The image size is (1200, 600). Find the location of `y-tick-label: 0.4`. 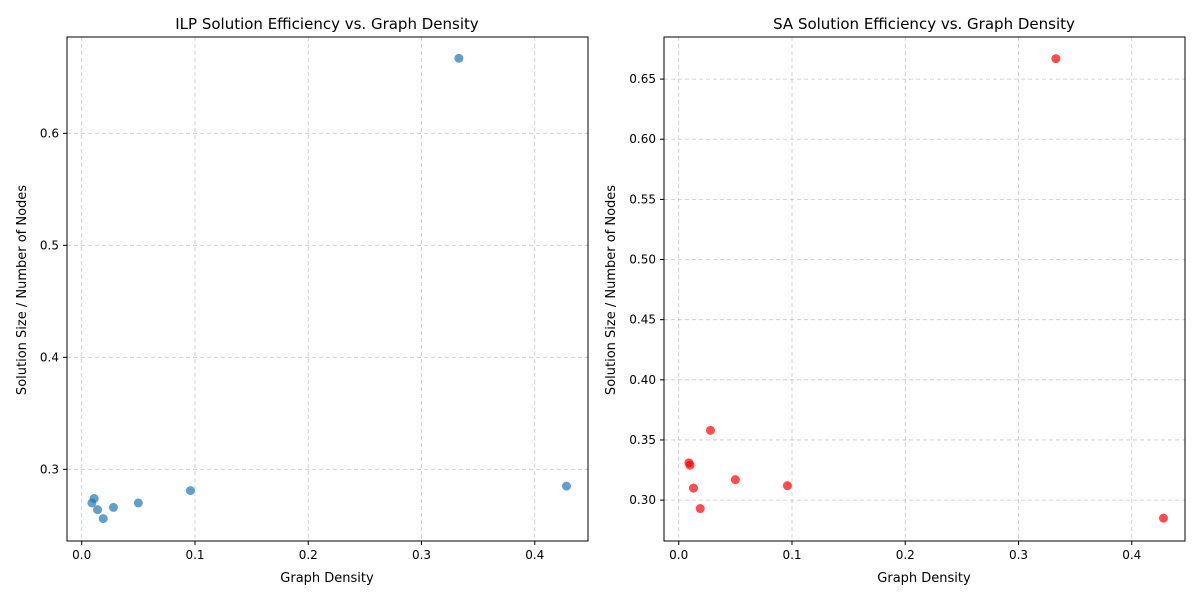

y-tick-label: 0.4 is located at coordinates (49, 357).